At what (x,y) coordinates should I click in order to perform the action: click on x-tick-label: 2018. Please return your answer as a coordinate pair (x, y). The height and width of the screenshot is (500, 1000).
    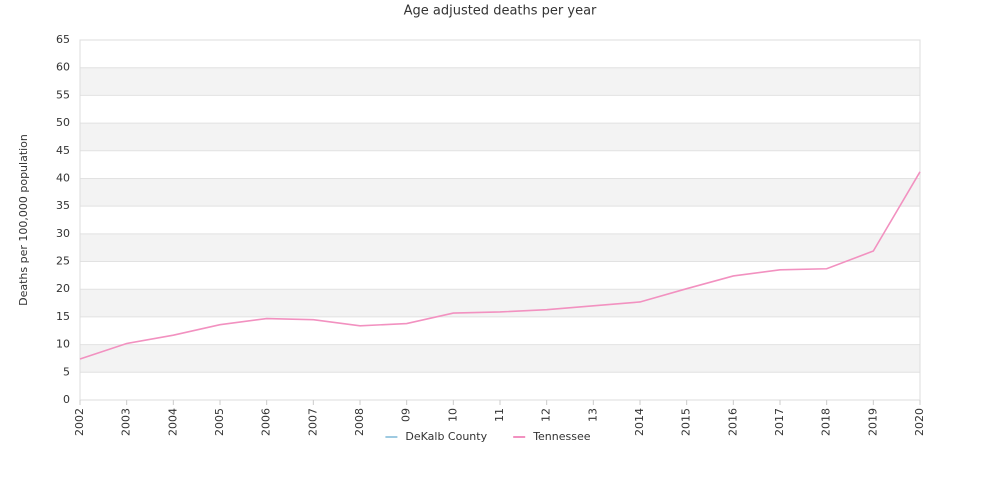
    Looking at the image, I should click on (826, 422).